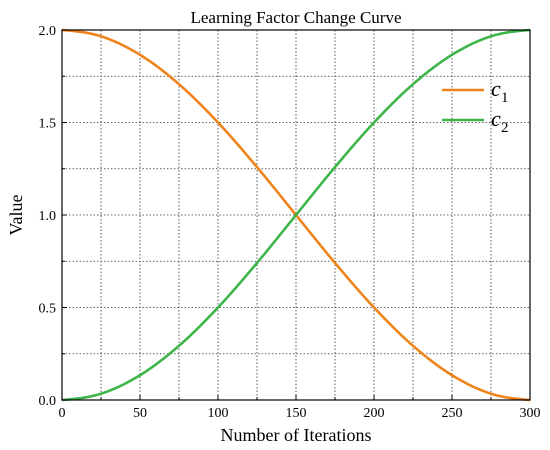  I want to click on y-tick-label: 0.5, so click(48, 309).